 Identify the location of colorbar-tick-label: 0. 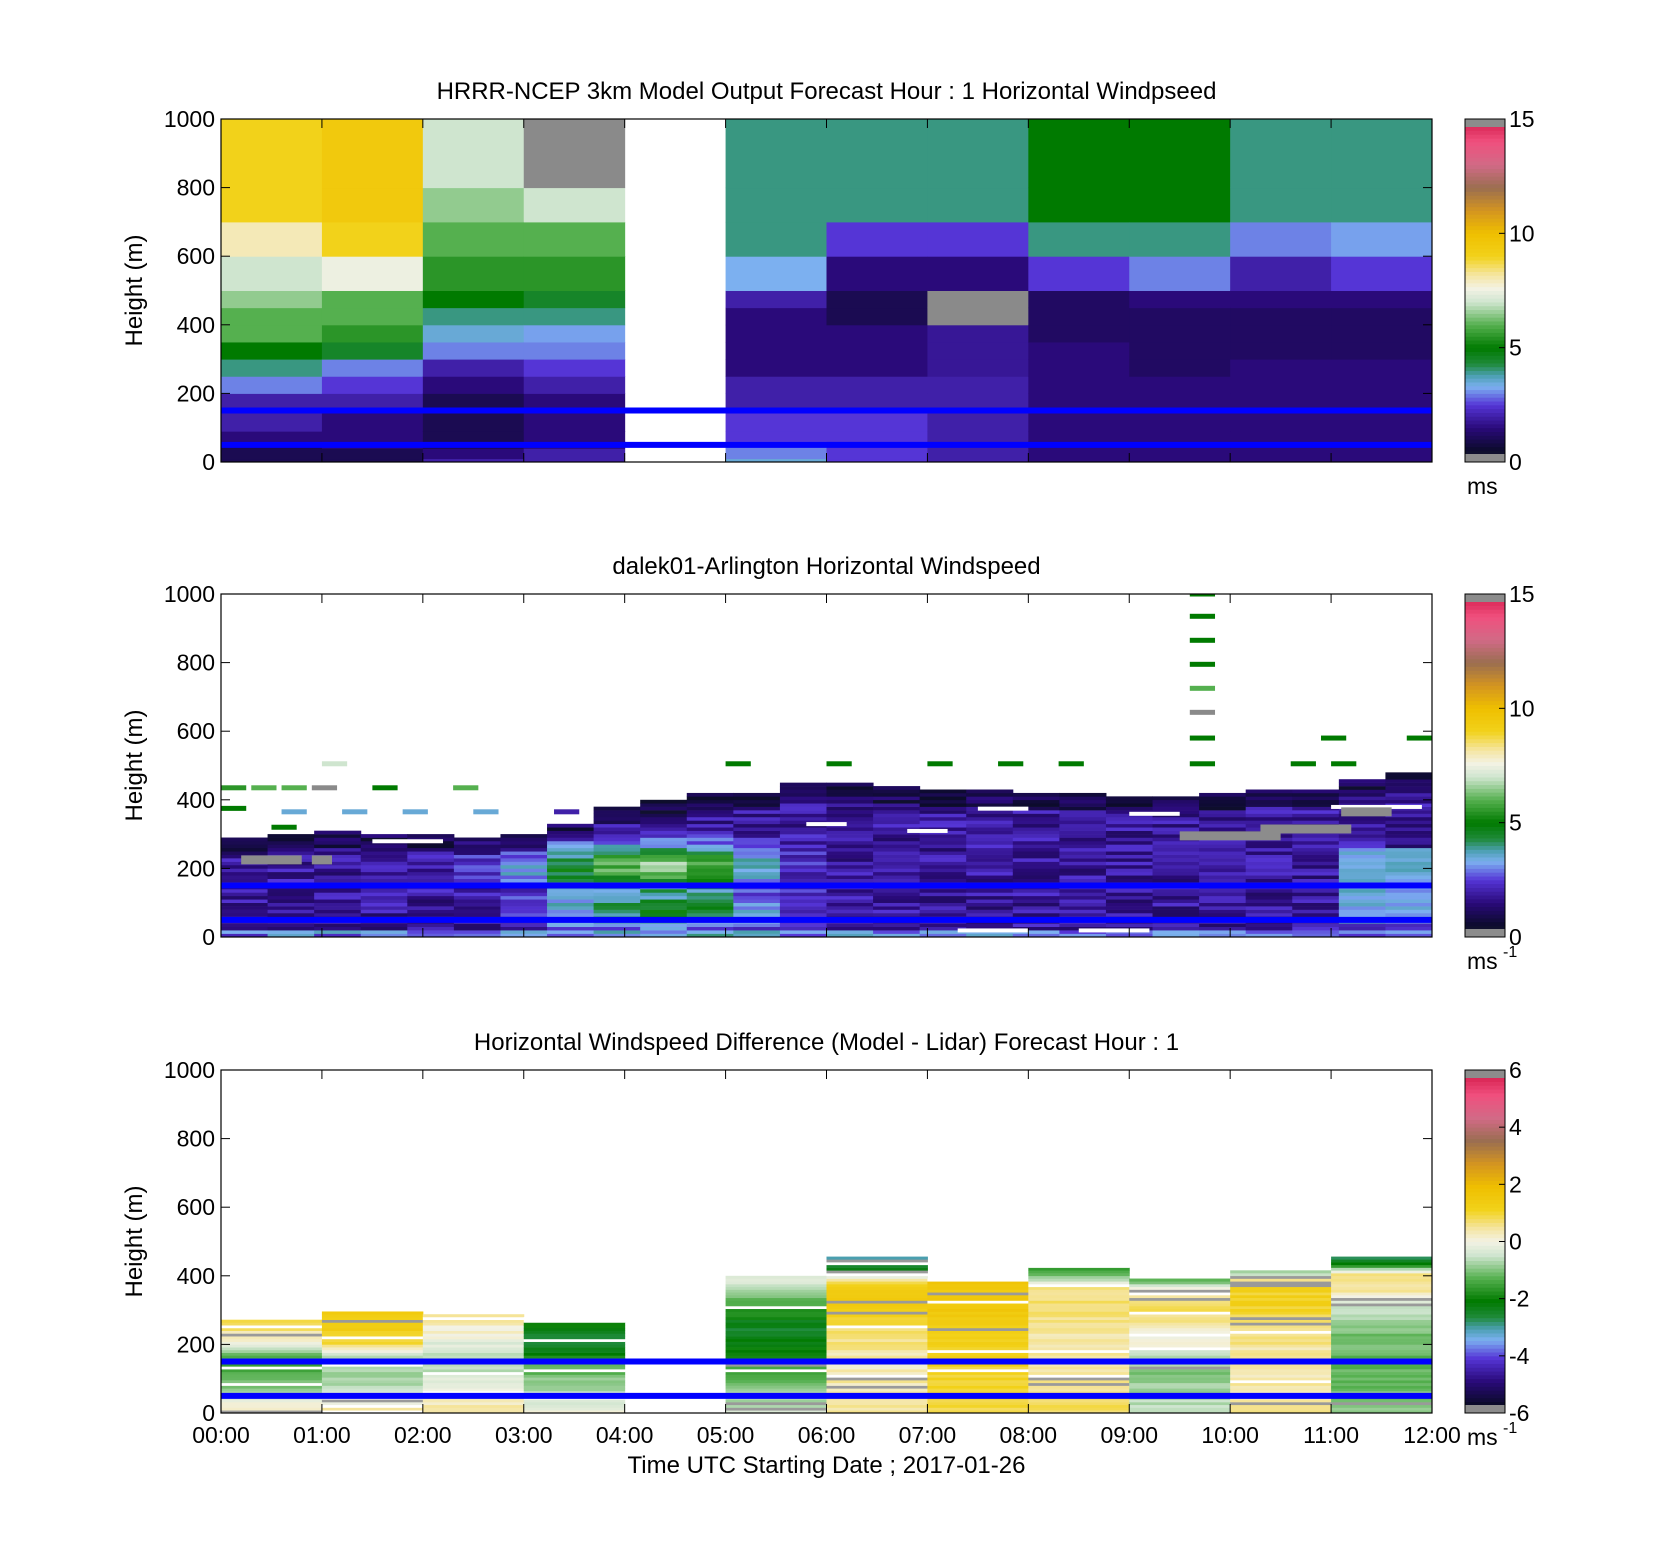
(1515, 462).